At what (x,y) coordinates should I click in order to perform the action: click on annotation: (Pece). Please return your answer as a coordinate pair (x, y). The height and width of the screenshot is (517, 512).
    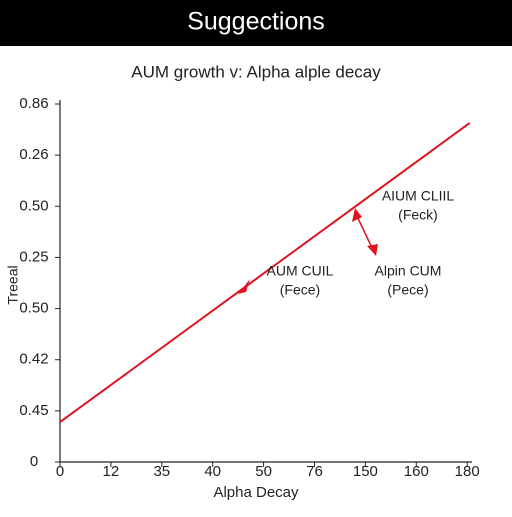
    Looking at the image, I should click on (407, 290).